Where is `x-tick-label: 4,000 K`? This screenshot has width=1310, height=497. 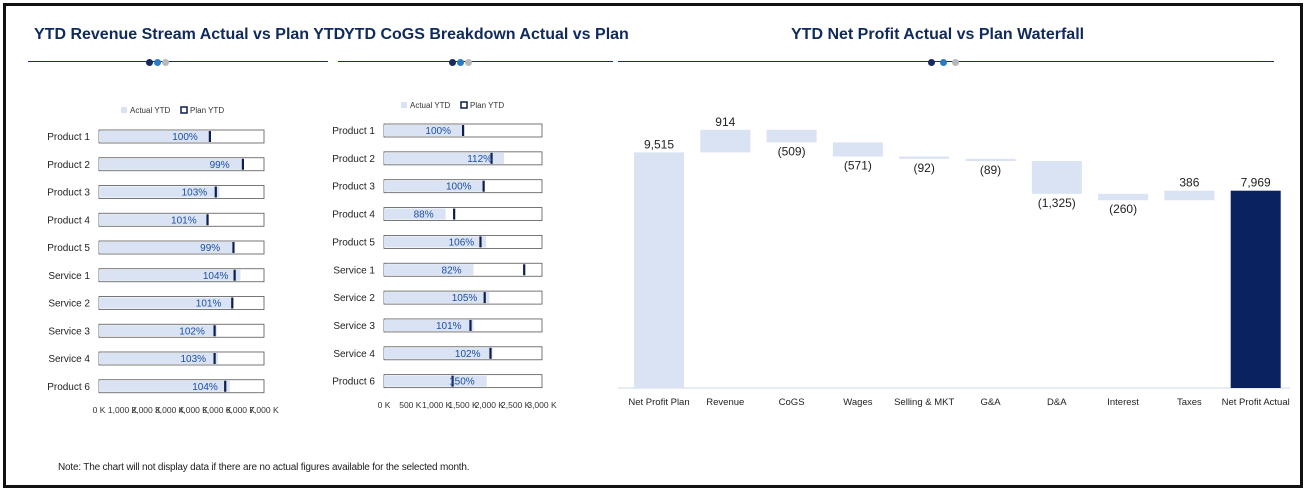 x-tick-label: 4,000 K is located at coordinates (194, 410).